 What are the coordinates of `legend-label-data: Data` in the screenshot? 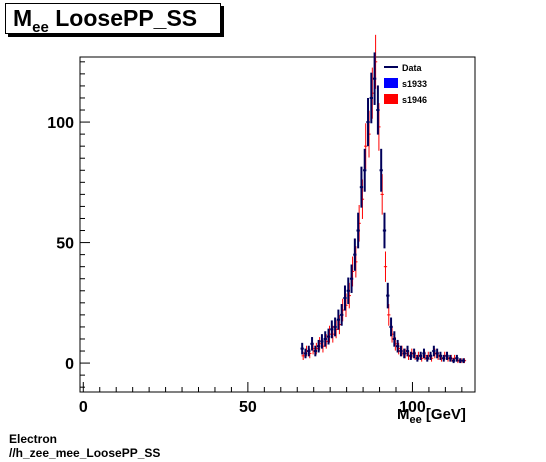 It's located at (412, 68).